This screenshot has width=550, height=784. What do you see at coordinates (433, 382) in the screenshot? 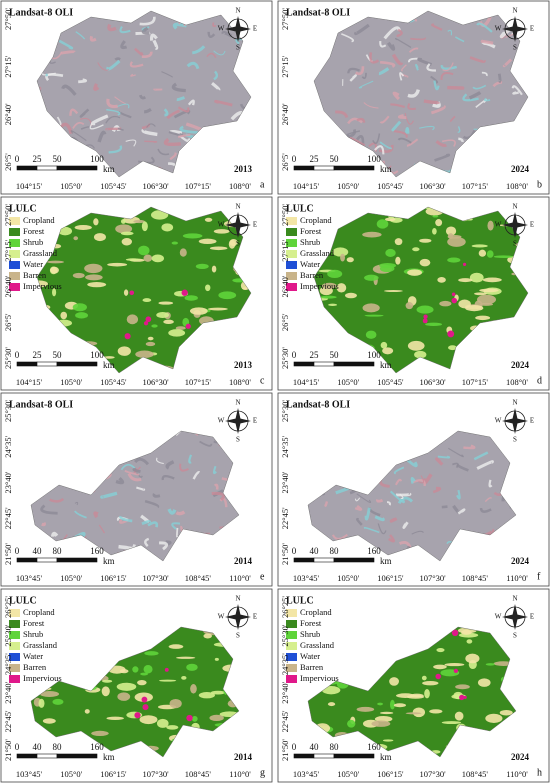
I see `x-tick-label: 106°30'` at bounding box center [433, 382].